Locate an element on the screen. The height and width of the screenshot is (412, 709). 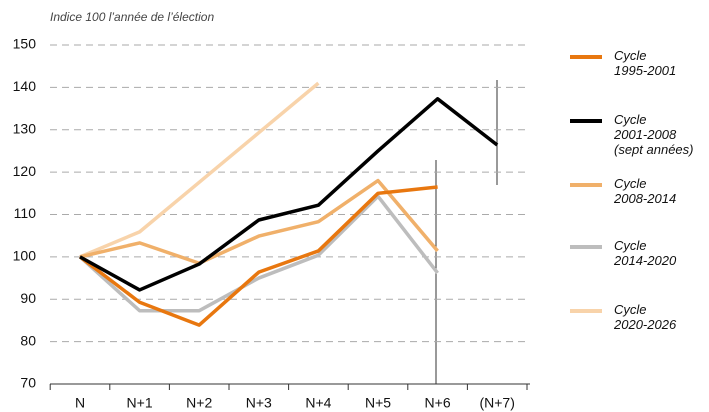
legend-label: Cycle 2001-2008 (sept années) is located at coordinates (654, 134).